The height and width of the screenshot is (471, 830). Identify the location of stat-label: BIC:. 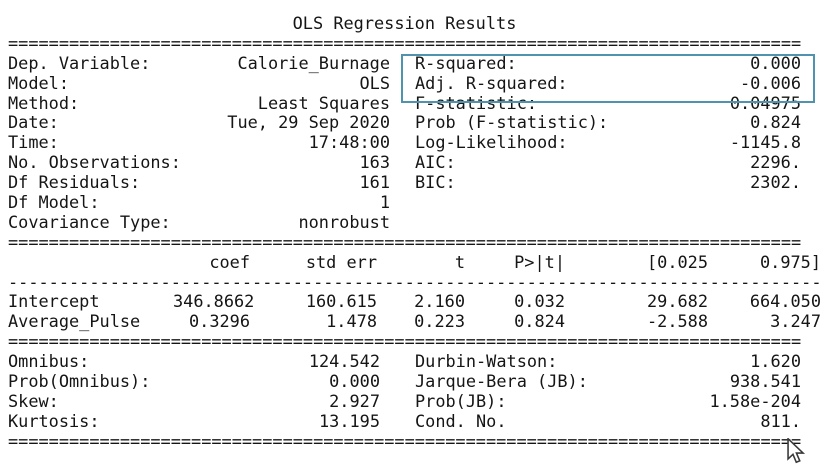
(435, 182).